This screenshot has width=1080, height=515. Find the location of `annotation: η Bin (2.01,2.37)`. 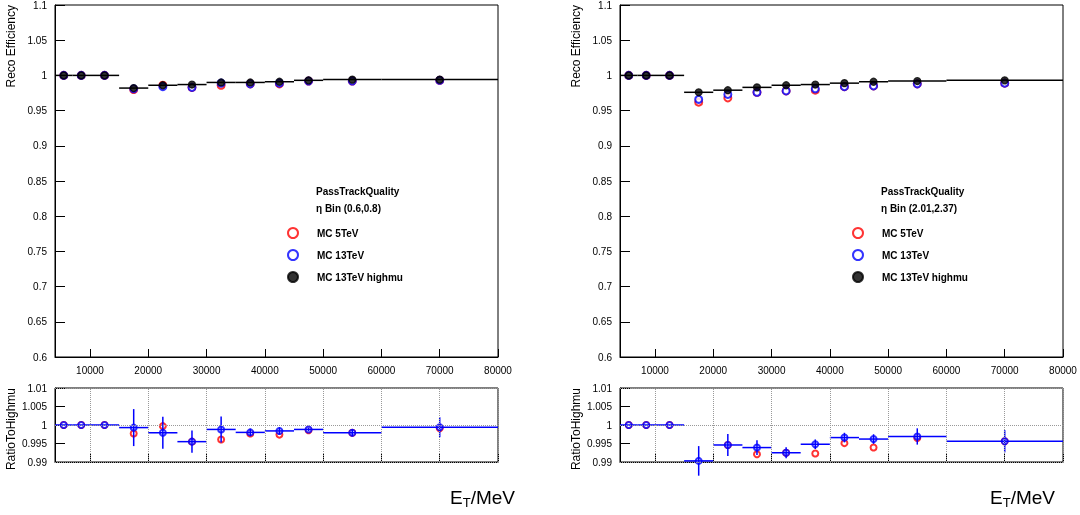

annotation: η Bin (2.01,2.37) is located at coordinates (919, 208).